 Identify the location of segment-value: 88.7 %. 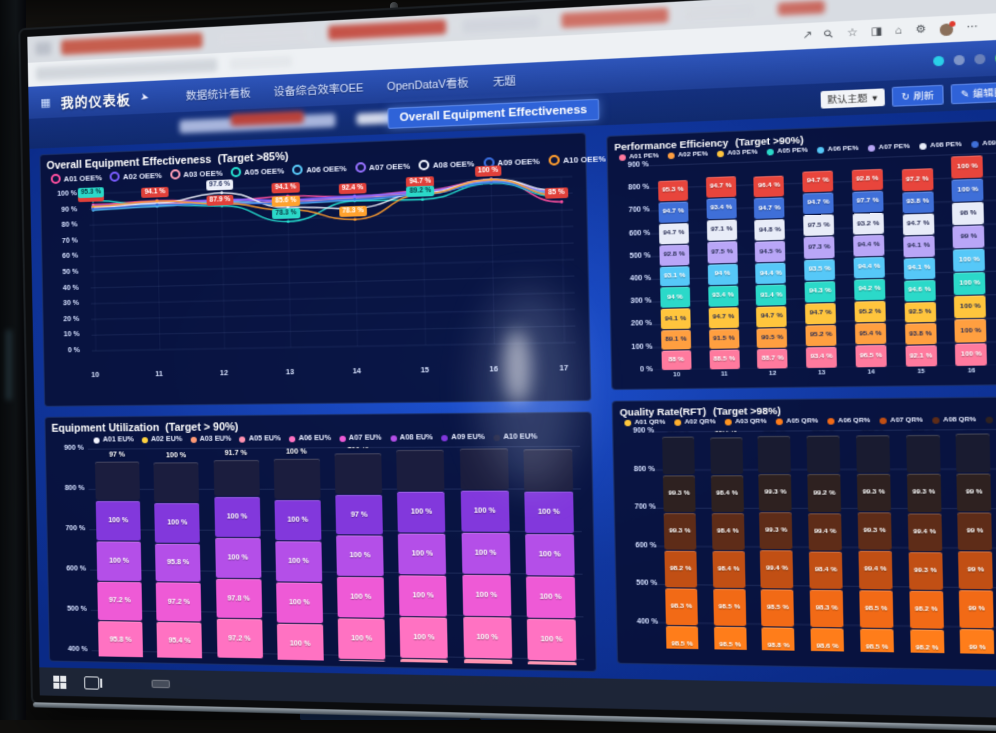
(773, 358).